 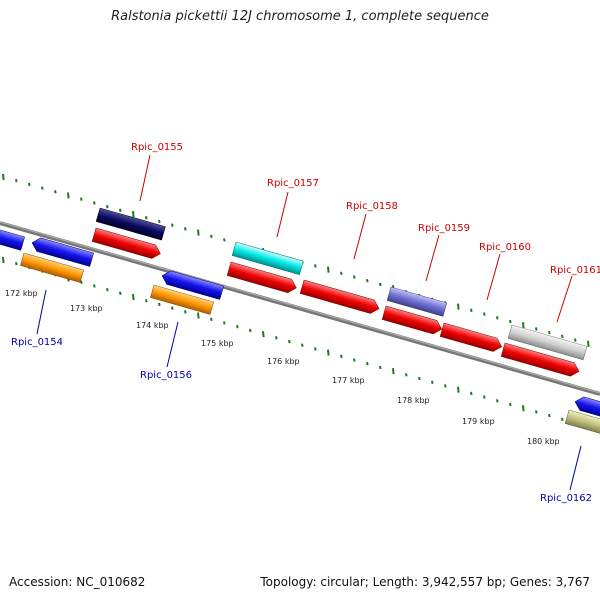 I want to click on accession-text: Accession: NC_010682, so click(x=77, y=582).